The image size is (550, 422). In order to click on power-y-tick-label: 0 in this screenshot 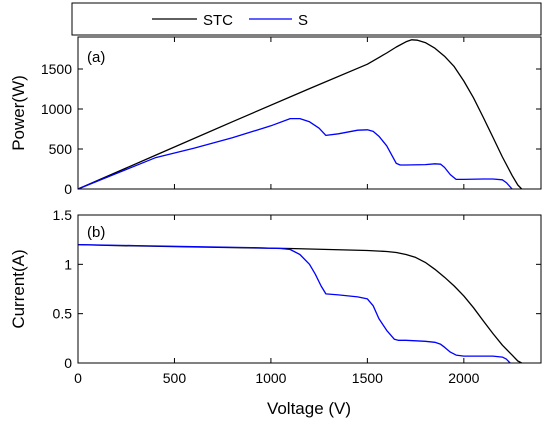, I will do `click(68, 189)`.